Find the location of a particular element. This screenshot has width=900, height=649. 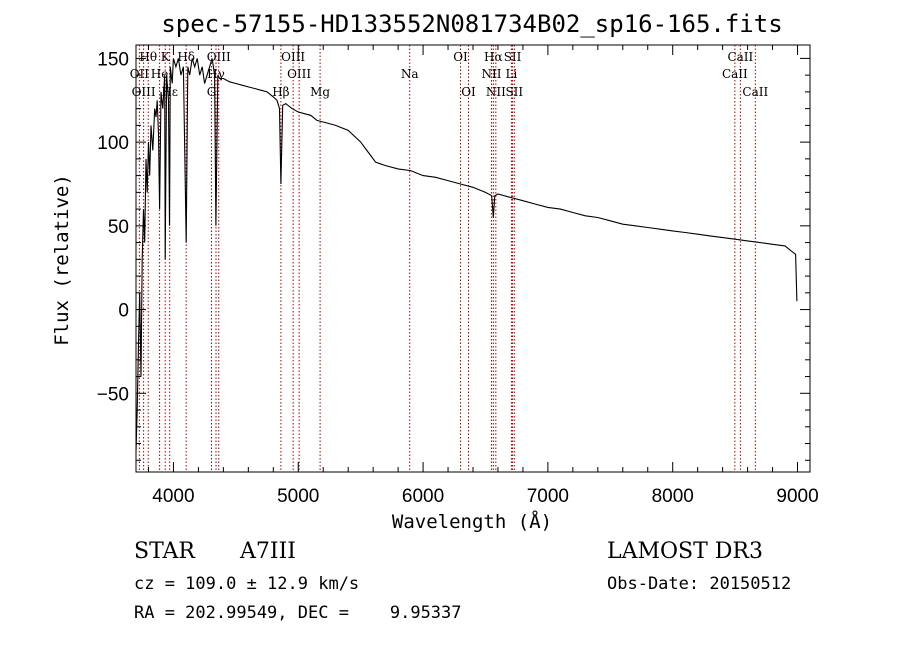

line-label-5: Hε is located at coordinates (169, 92).